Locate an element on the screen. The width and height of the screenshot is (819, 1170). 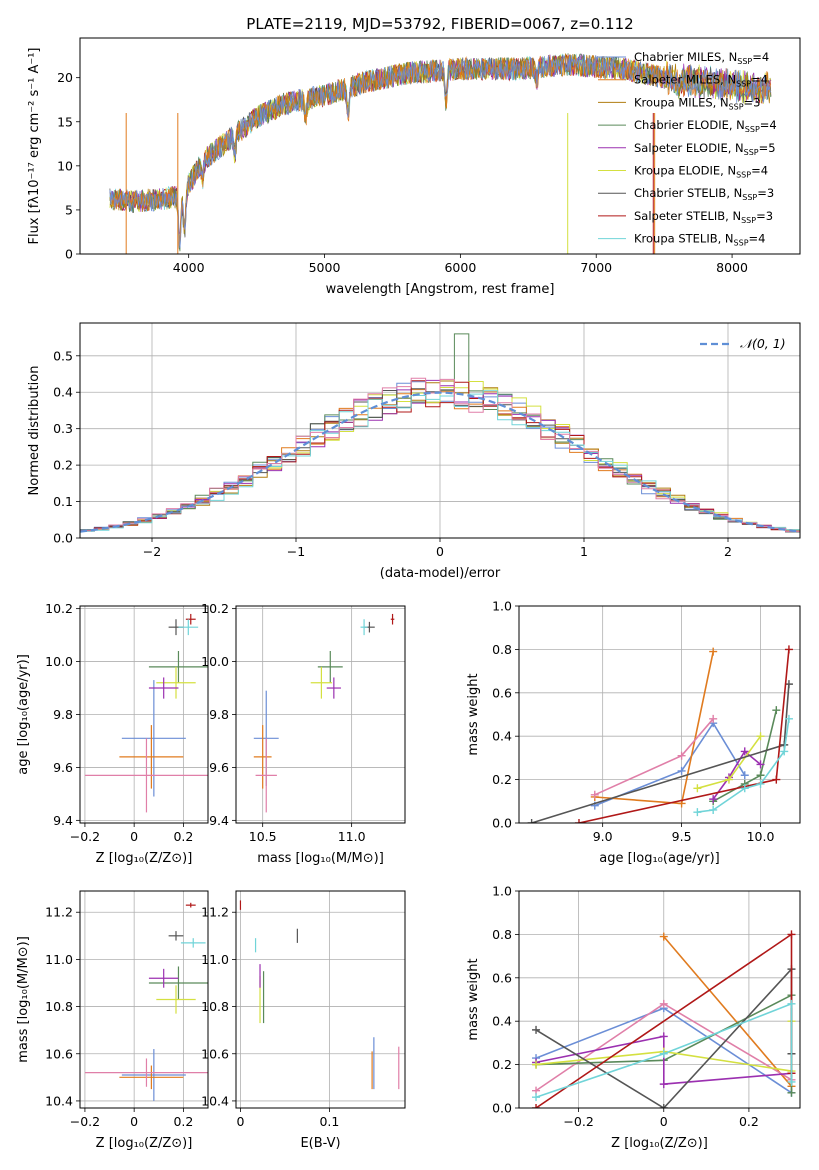
legend-entry-label: Kroupa ELODIE, N is located at coordinates (685, 171).